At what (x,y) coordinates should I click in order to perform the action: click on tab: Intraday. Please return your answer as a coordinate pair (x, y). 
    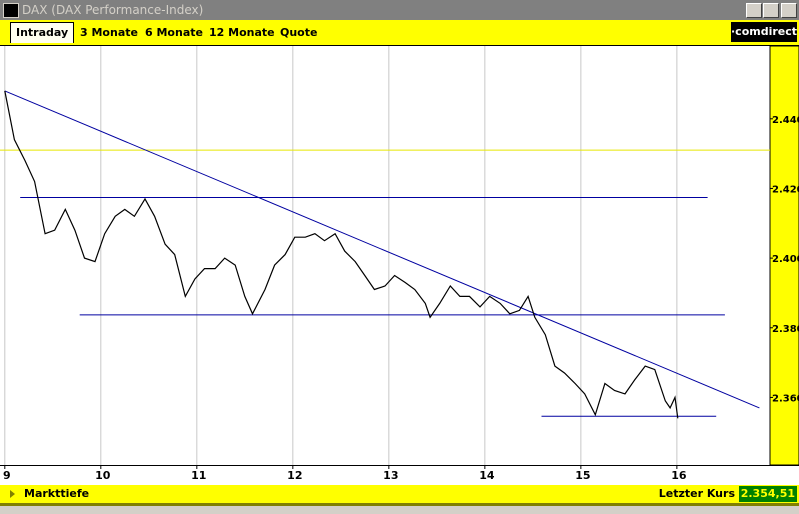
    Looking at the image, I should click on (42, 32).